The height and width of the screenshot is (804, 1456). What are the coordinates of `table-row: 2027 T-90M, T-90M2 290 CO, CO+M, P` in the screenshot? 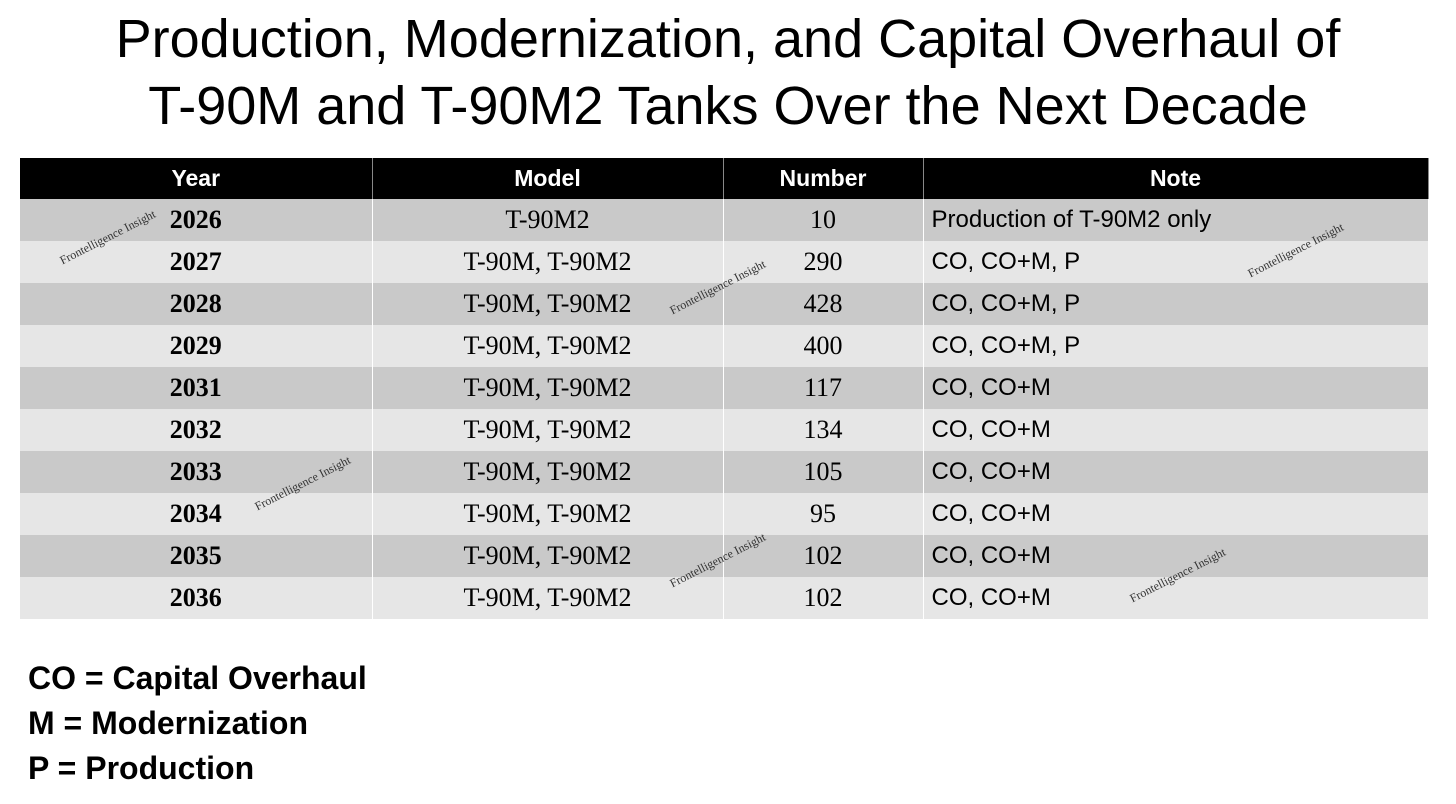 It's located at (724, 262).